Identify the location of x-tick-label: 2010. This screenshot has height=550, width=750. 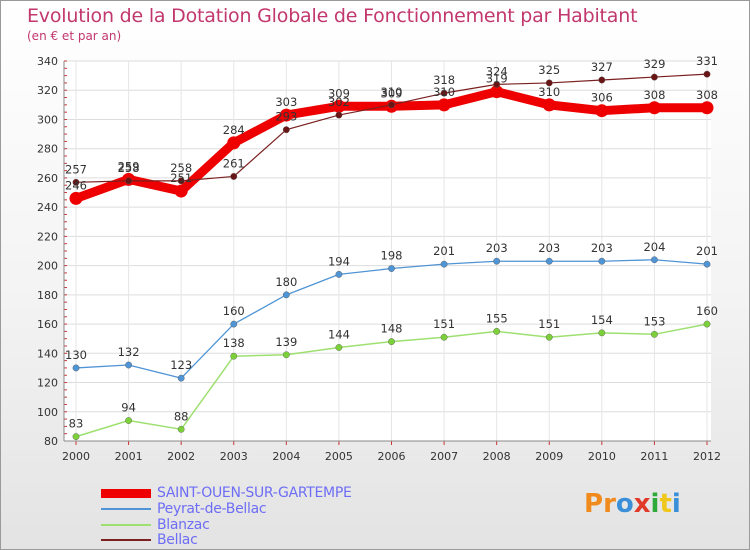
(602, 456).